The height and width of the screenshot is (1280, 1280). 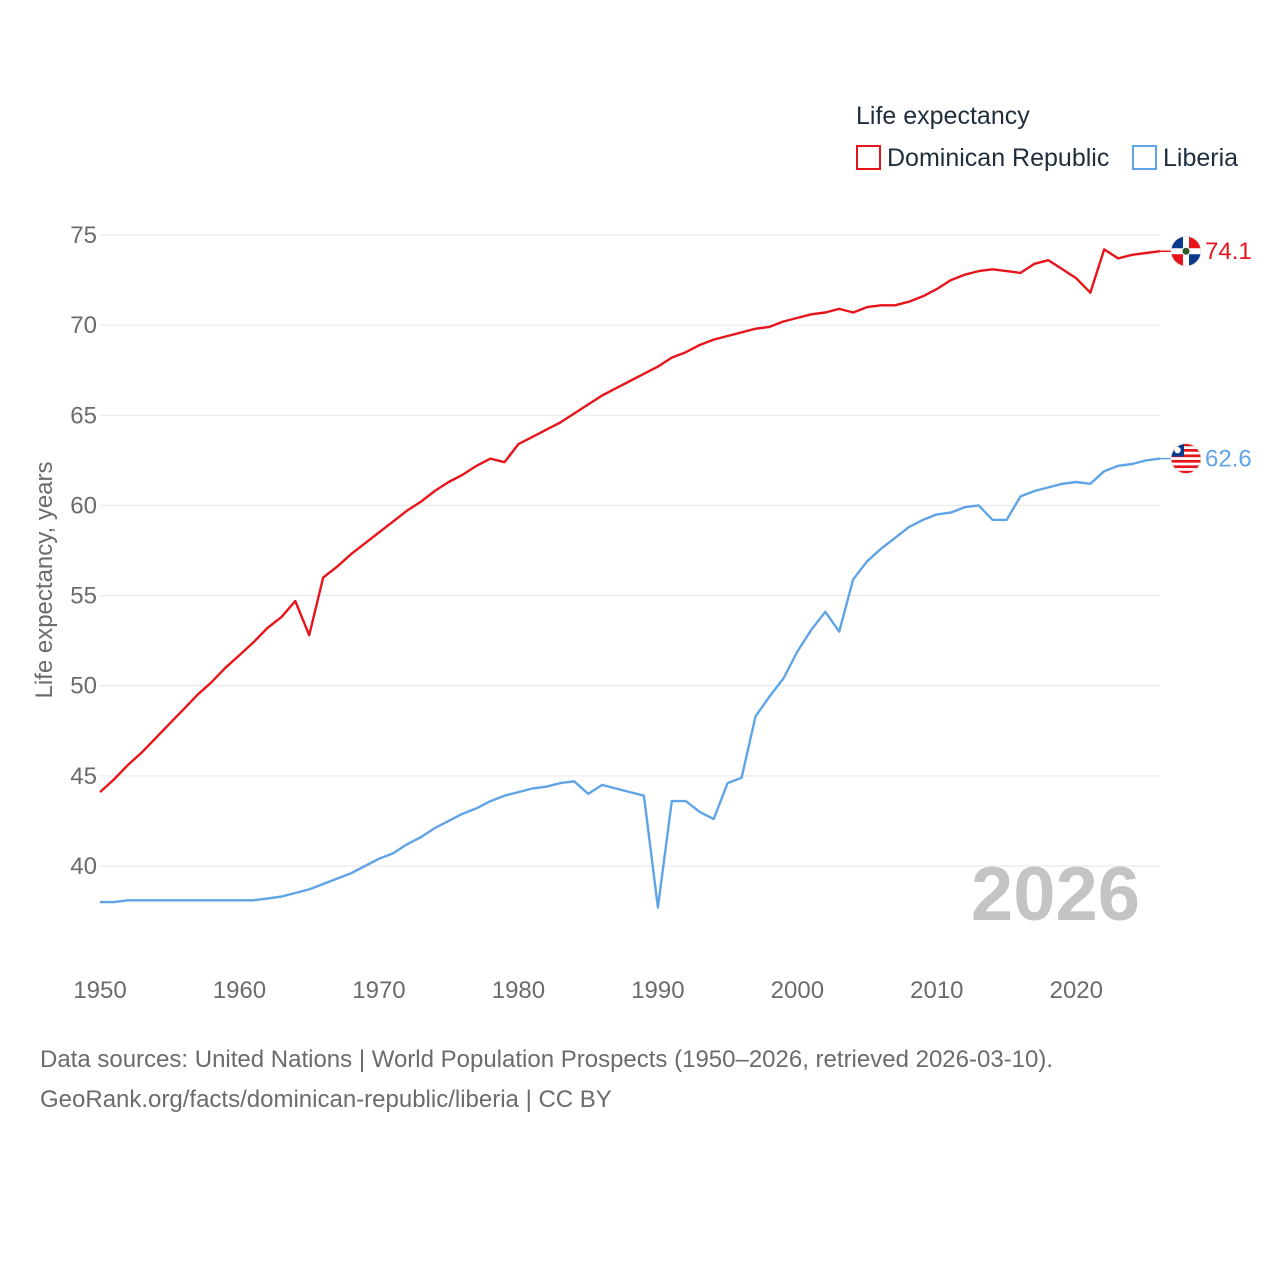 I want to click on legend-label-liberia: Liberia, so click(x=1200, y=158).